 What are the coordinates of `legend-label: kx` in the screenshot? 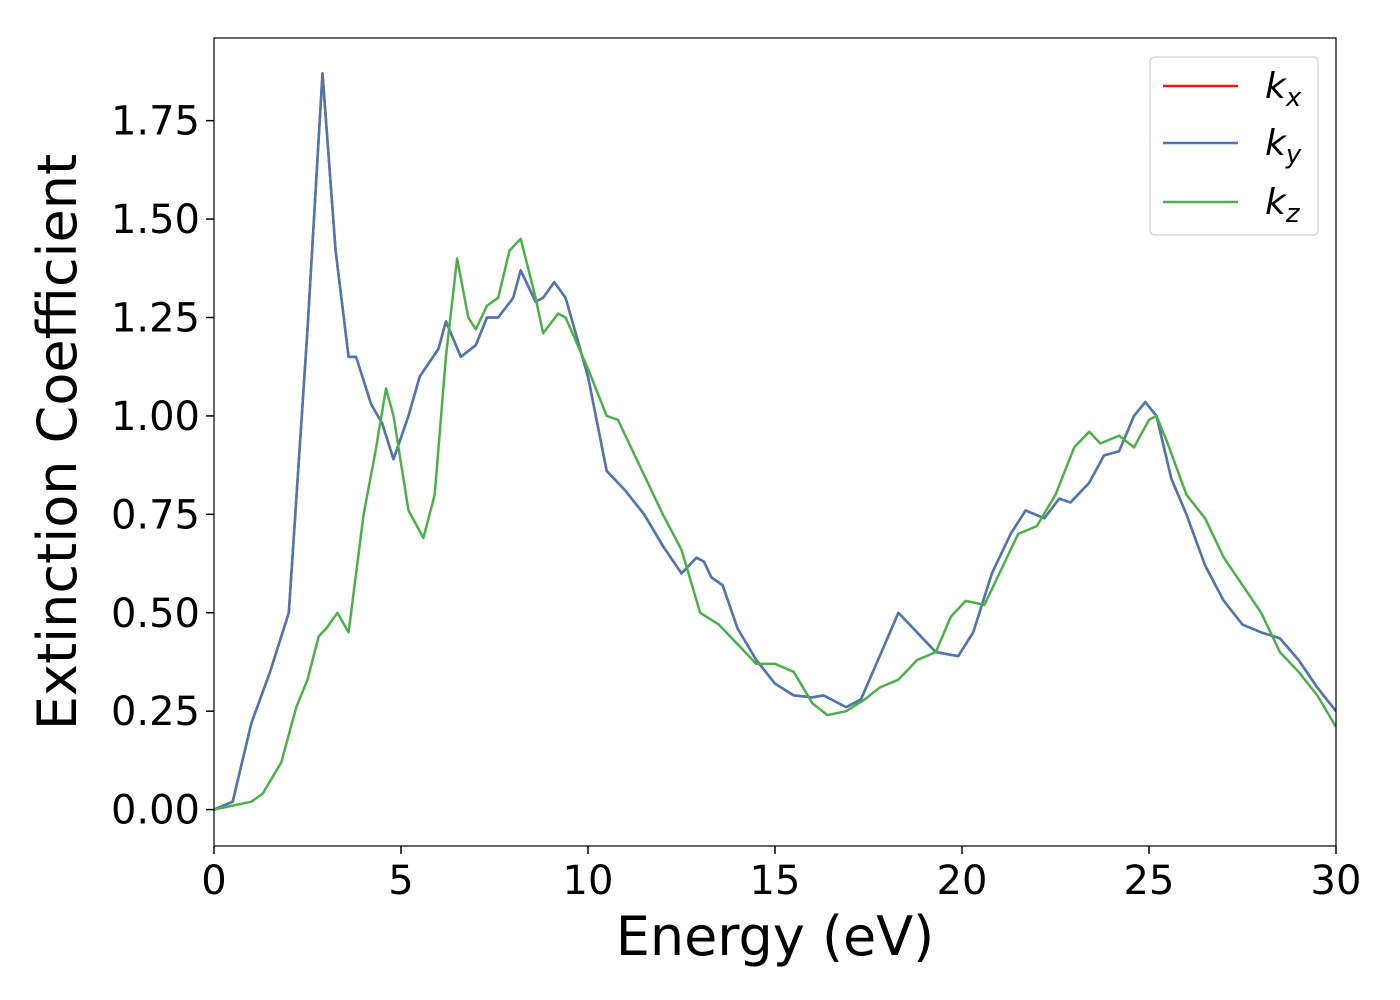 It's located at (1283, 89).